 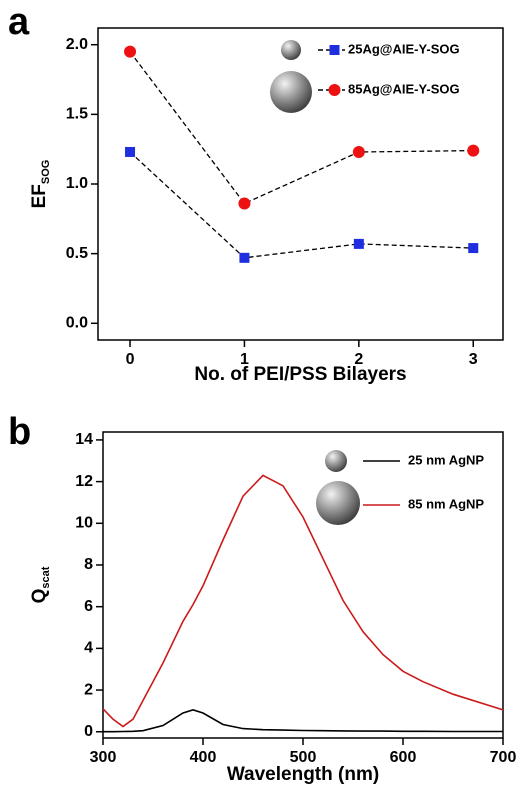 What do you see at coordinates (103, 757) in the screenshot?
I see `x-tick-label: 300` at bounding box center [103, 757].